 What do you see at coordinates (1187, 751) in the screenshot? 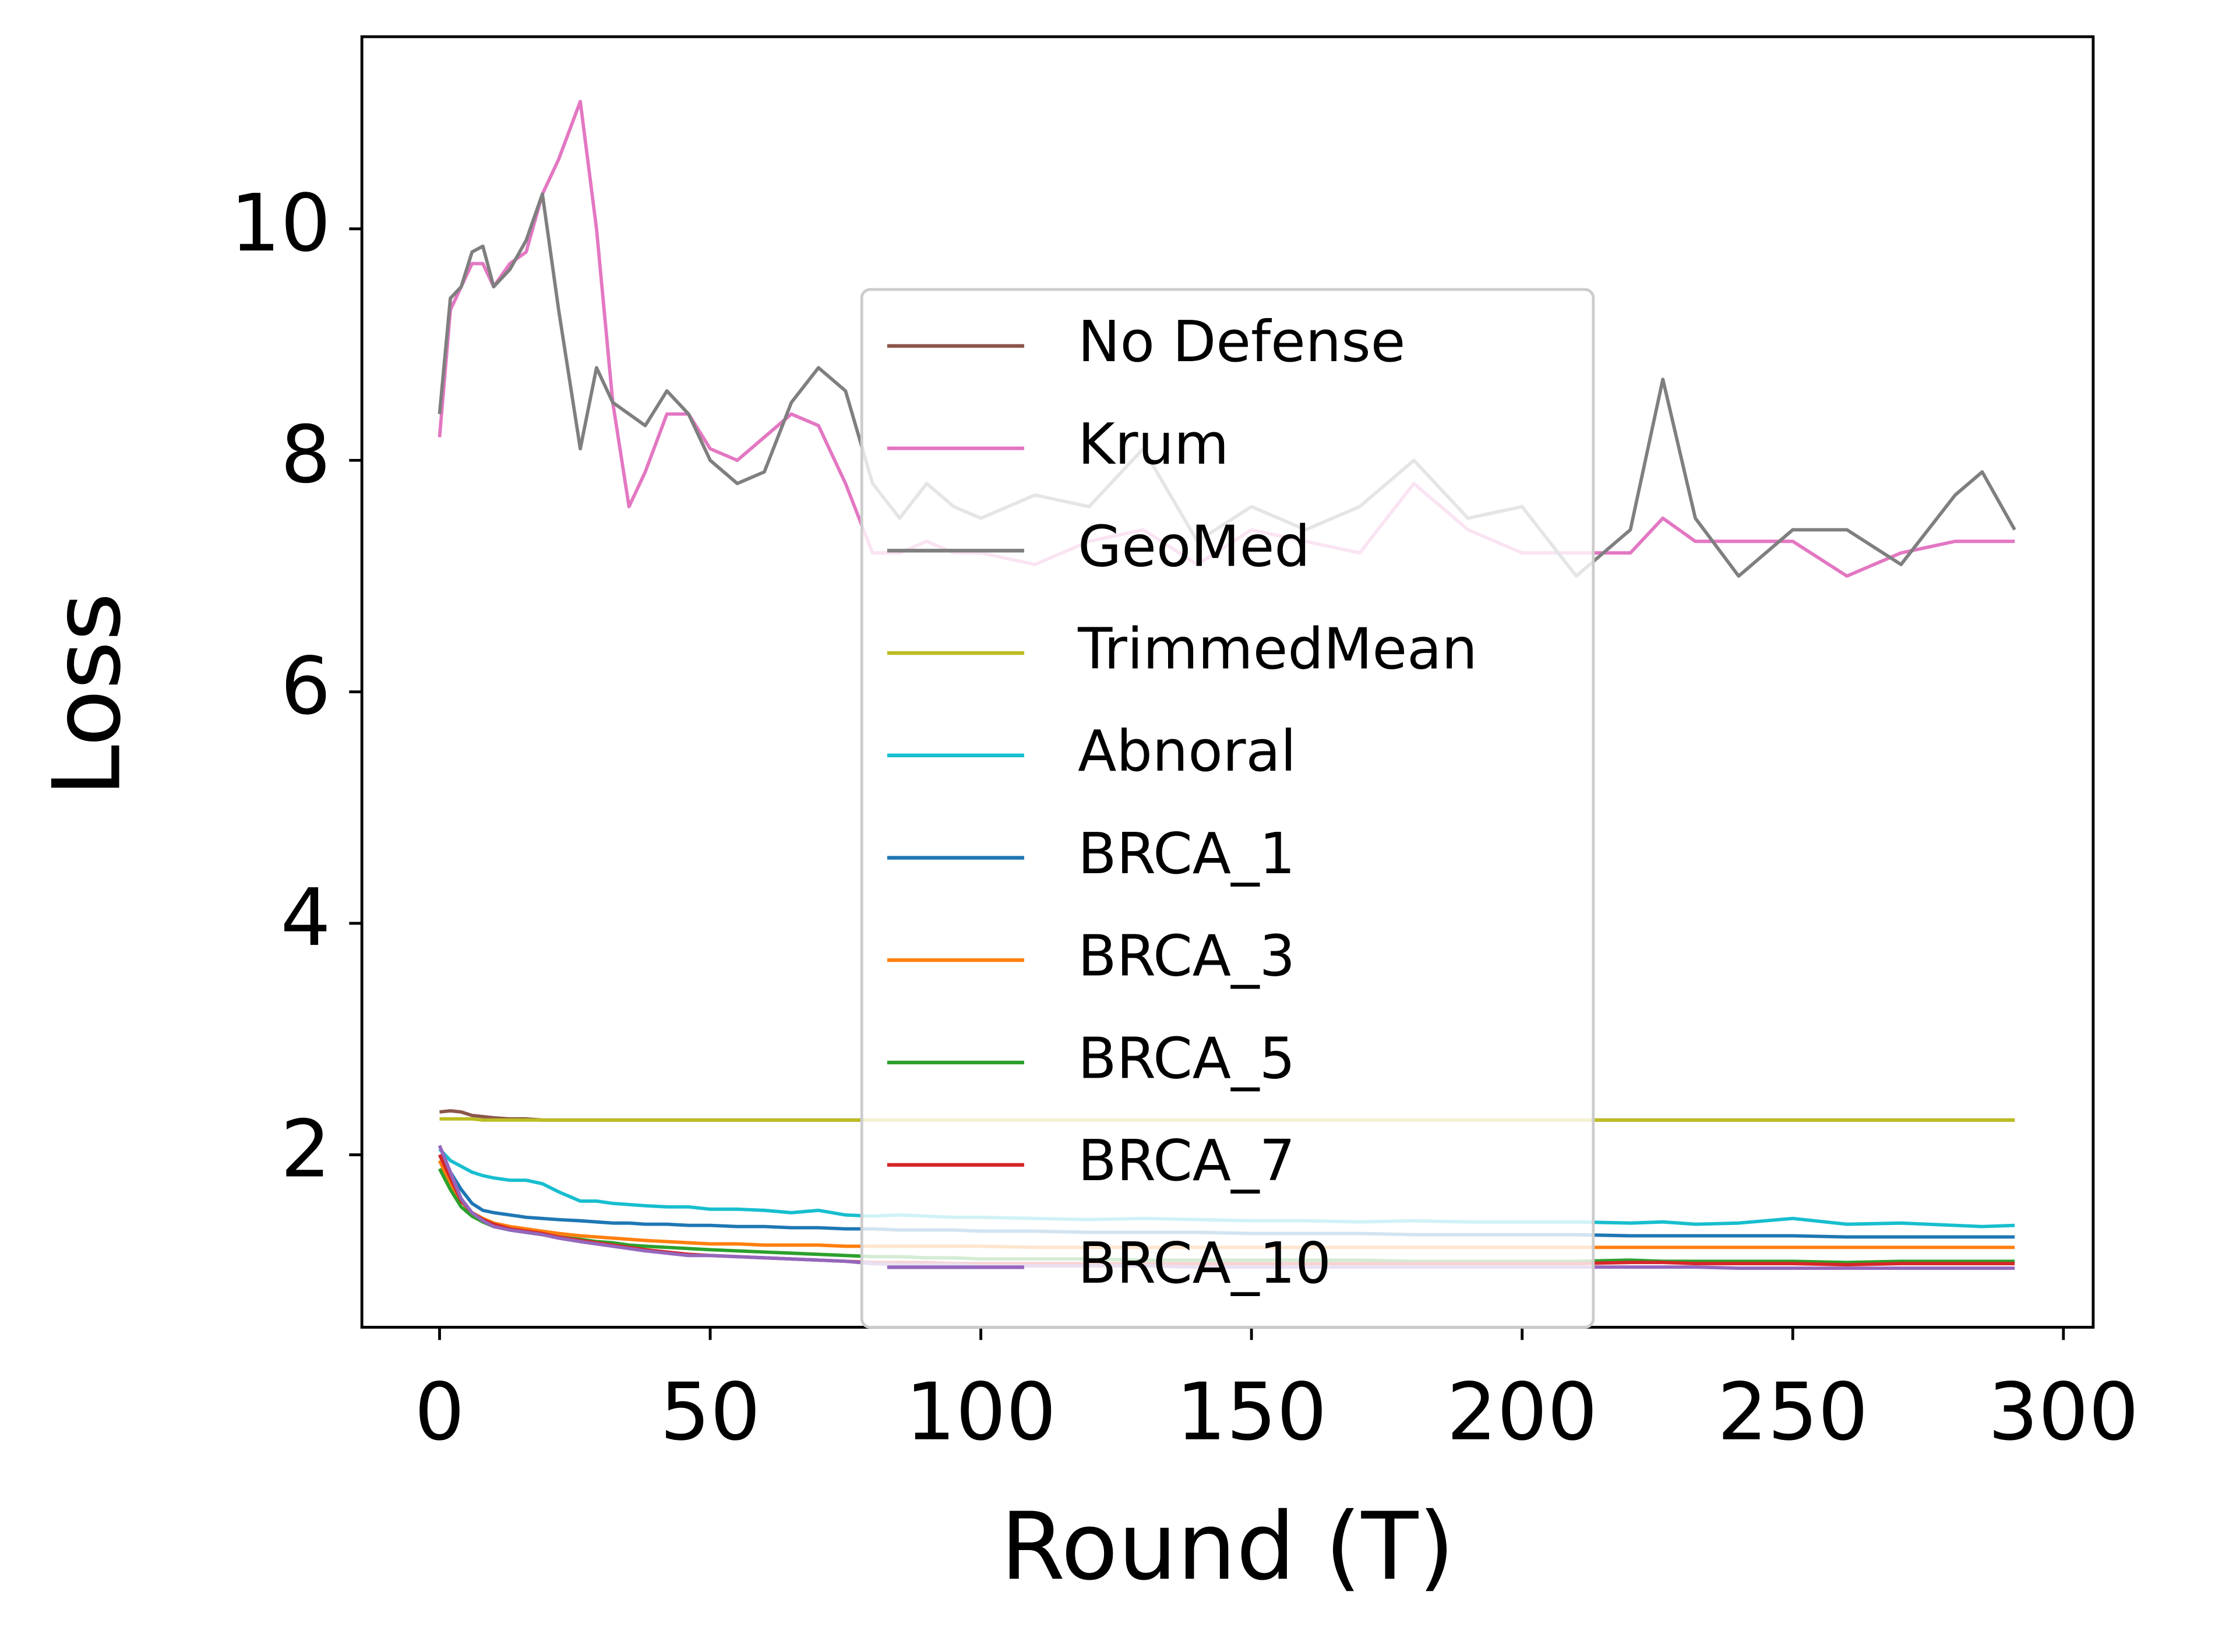
I see `legend-label: Abnoral` at bounding box center [1187, 751].